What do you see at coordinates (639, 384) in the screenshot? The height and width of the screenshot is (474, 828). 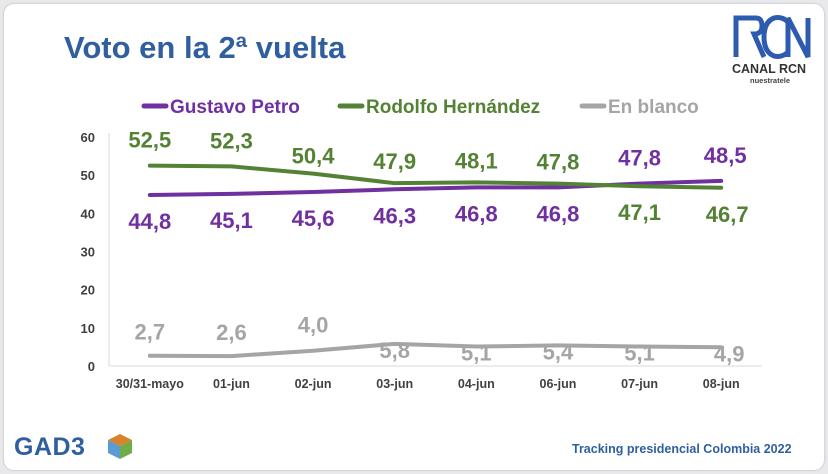 I see `x-tick-label: 07-jun` at bounding box center [639, 384].